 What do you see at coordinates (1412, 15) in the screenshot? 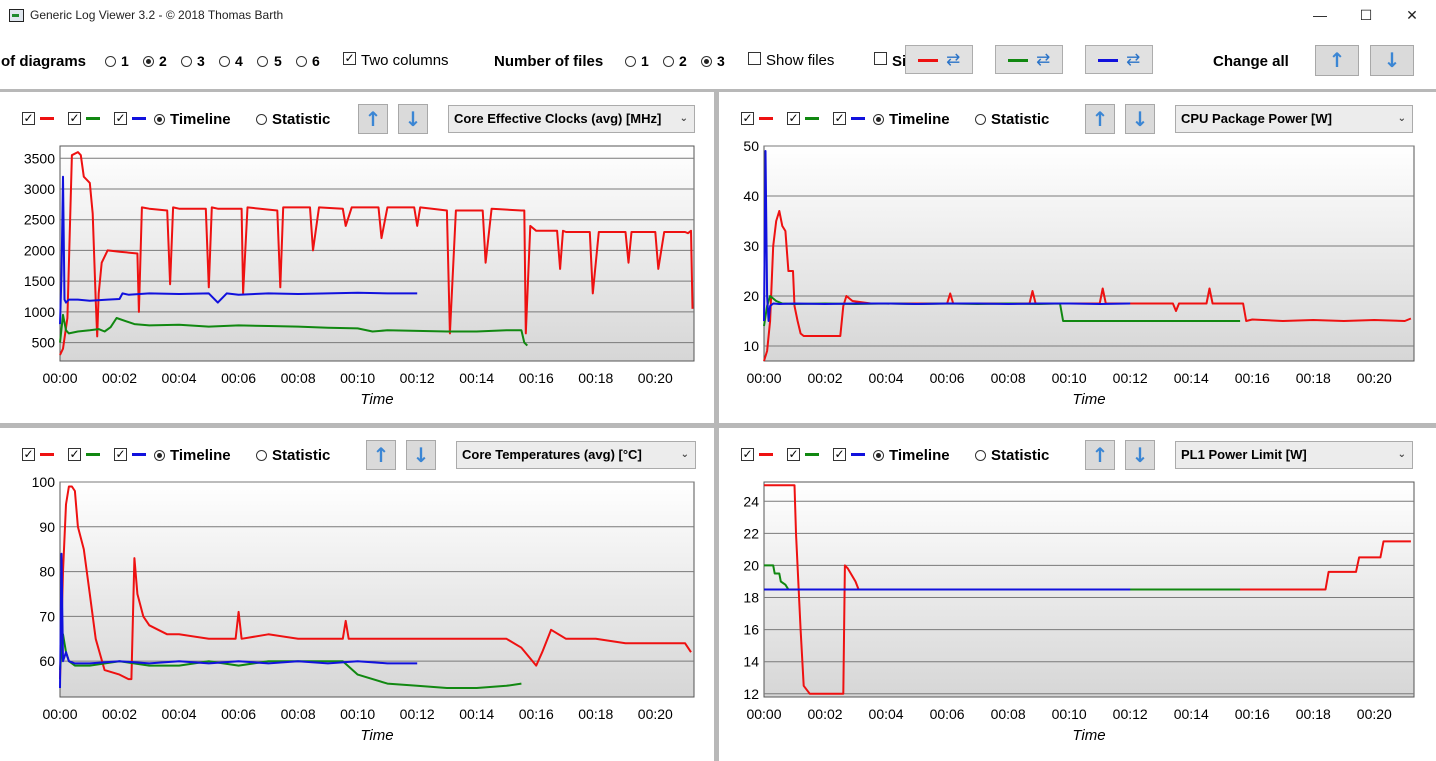
I see `close-button: ✕` at bounding box center [1412, 15].